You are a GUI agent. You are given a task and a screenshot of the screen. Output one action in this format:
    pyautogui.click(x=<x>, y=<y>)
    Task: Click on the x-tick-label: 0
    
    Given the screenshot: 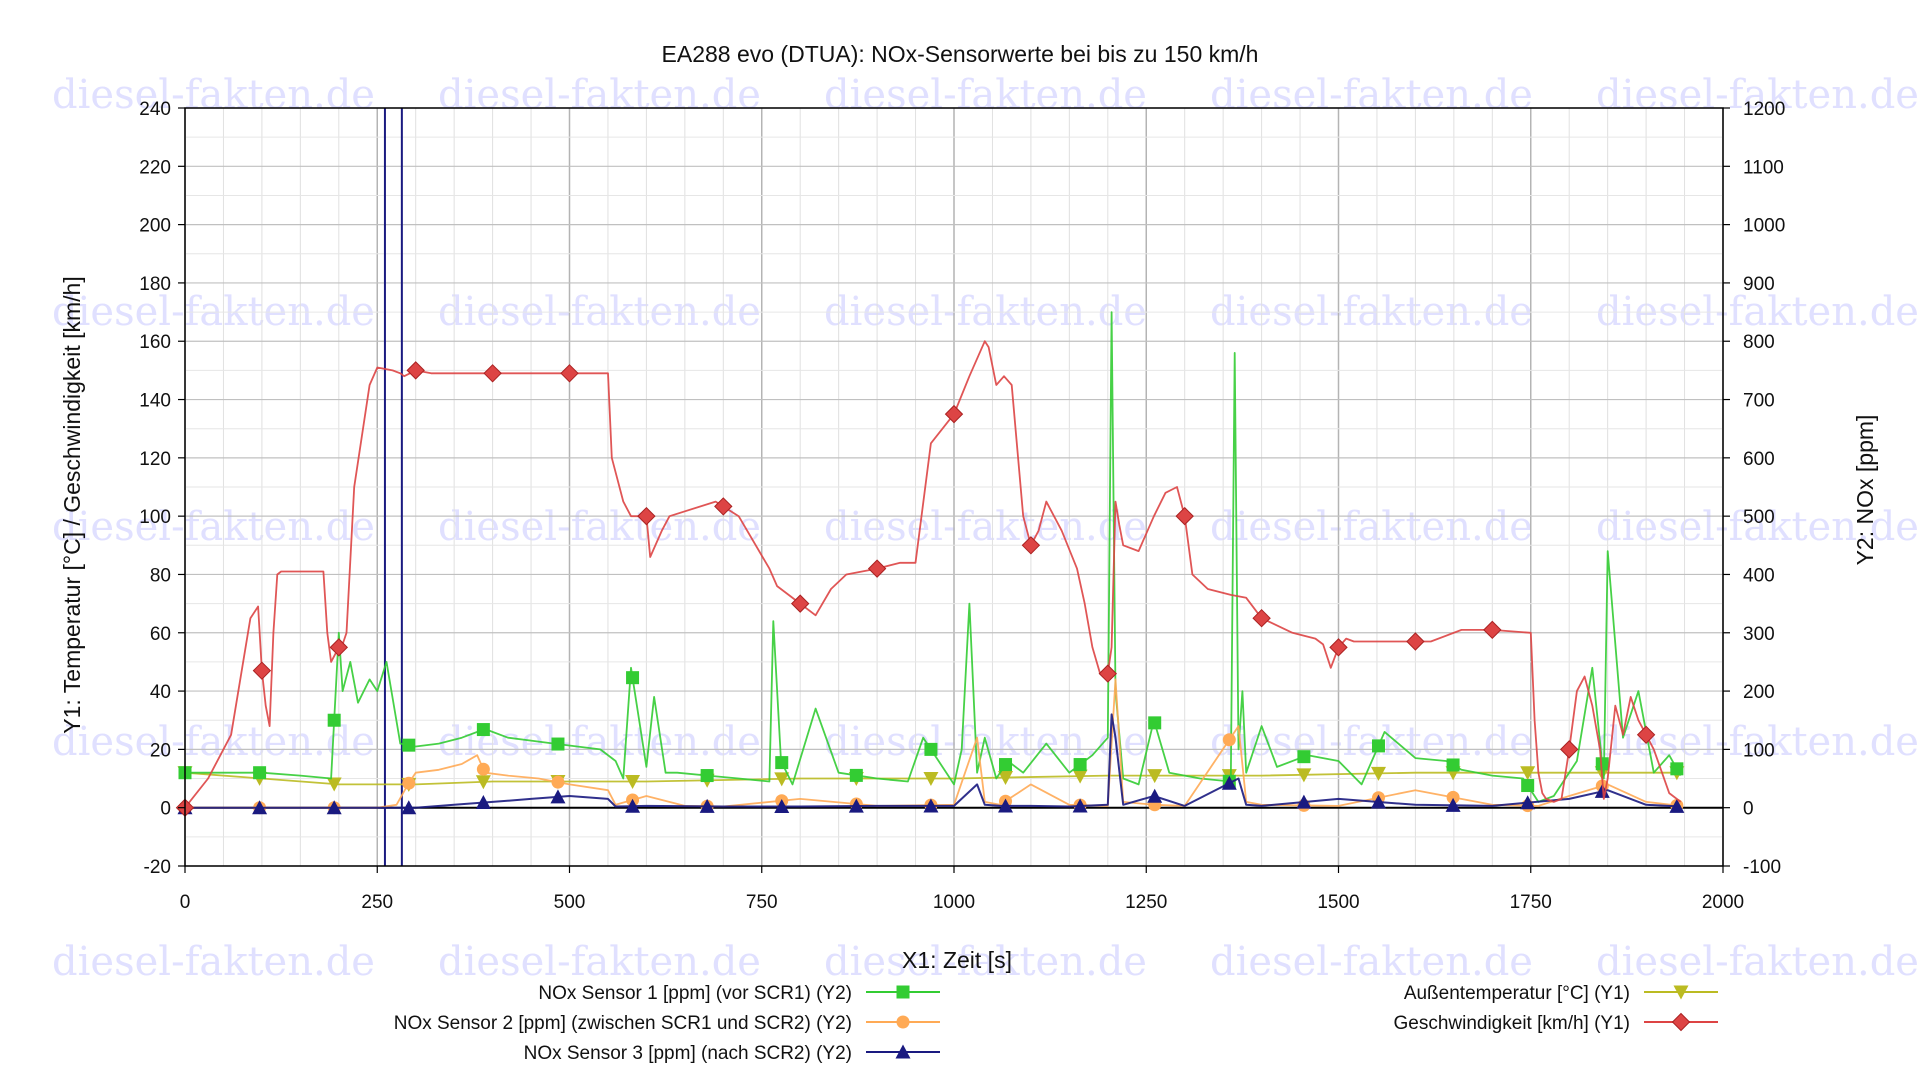 What is the action you would take?
    pyautogui.click(x=185, y=902)
    